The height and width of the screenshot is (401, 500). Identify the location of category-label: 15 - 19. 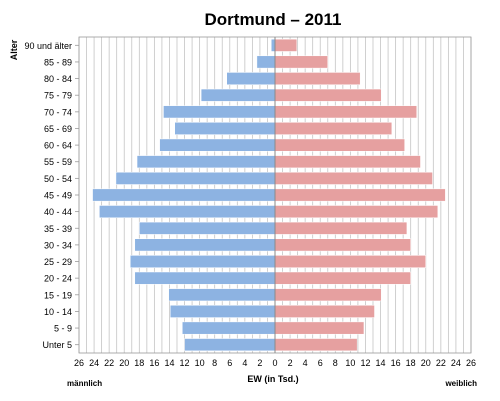
(58, 295).